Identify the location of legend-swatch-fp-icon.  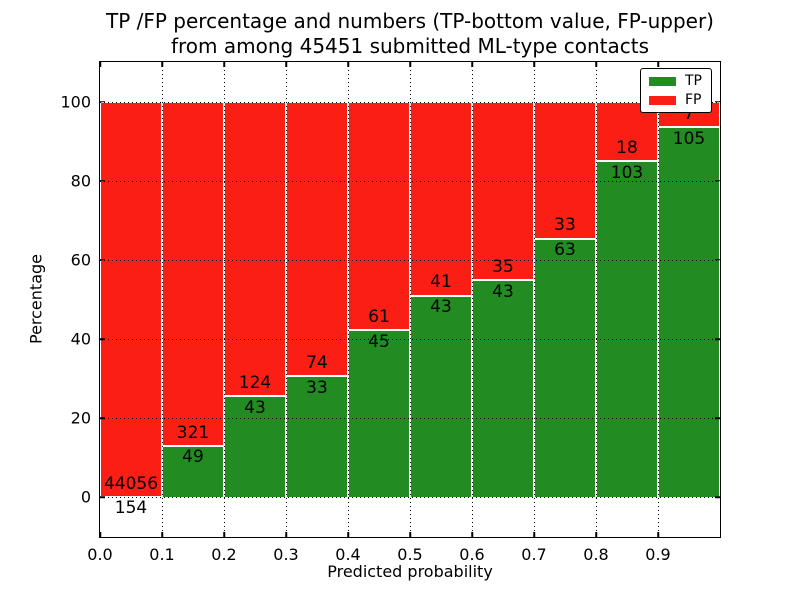
(662, 100).